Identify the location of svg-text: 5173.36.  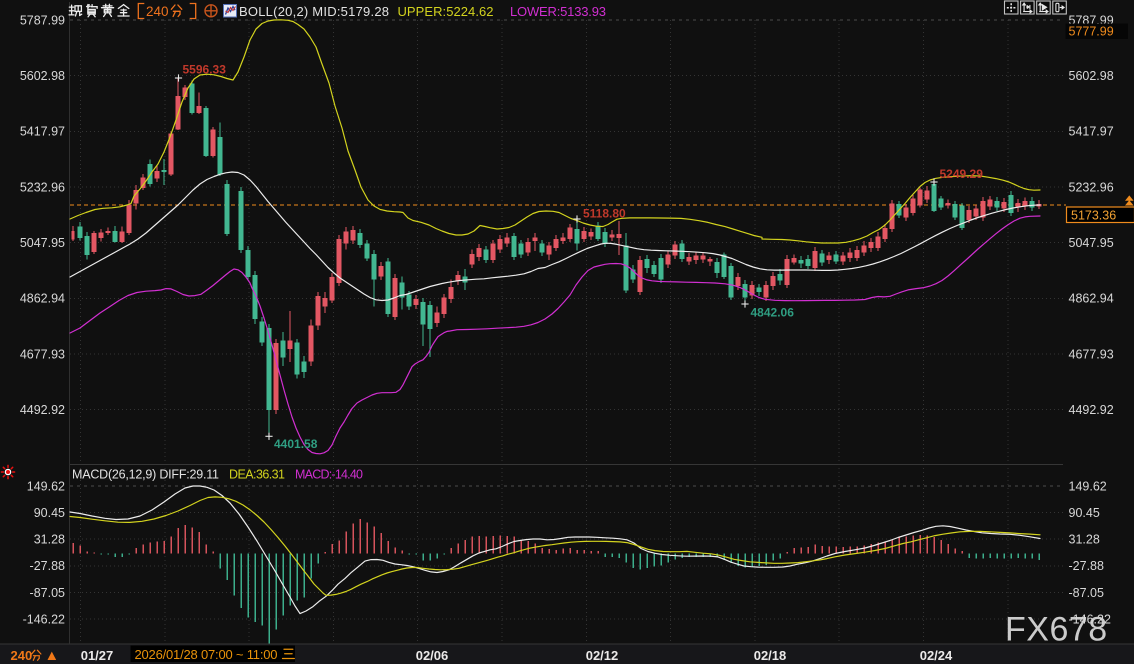
(1093, 215).